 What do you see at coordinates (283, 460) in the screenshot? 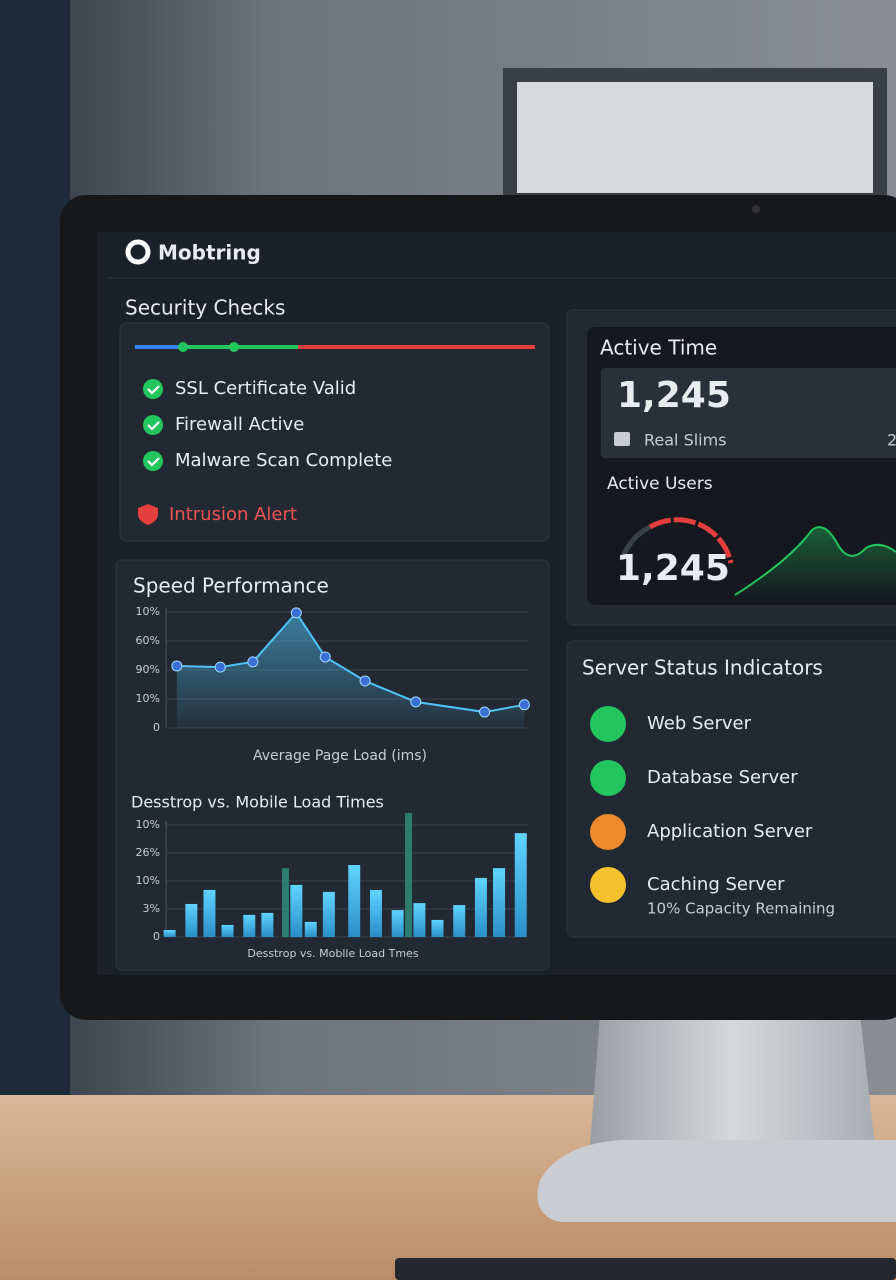
I see `check-text: Malware Scan Complete` at bounding box center [283, 460].